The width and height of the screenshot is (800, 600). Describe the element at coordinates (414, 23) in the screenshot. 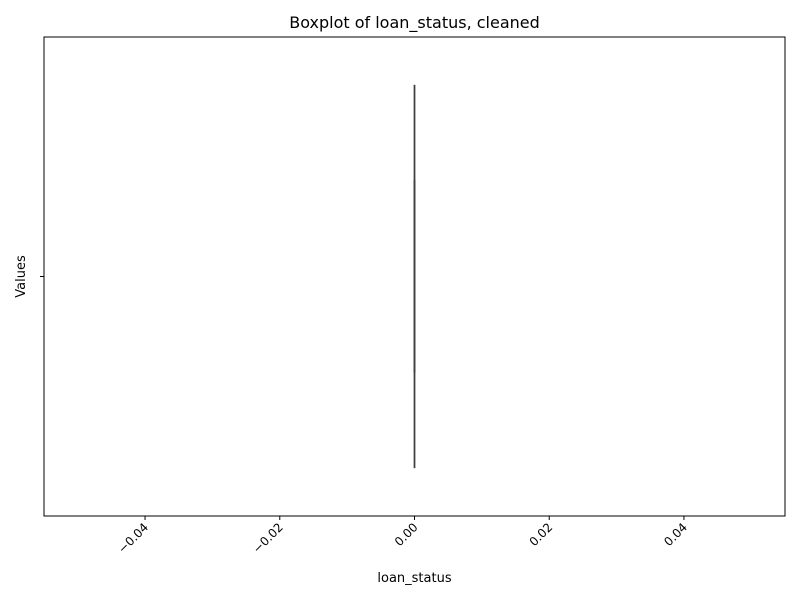

I see `chart-title: Boxplot of loan_status, cleaned` at that location.